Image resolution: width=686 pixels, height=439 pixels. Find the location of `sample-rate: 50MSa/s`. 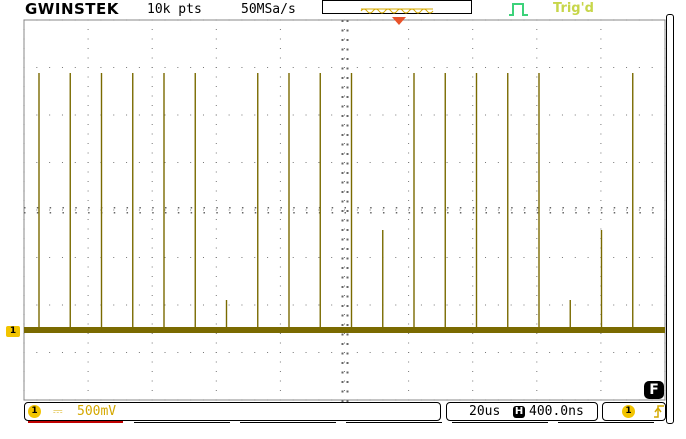

sample-rate: 50MSa/s is located at coordinates (268, 9).